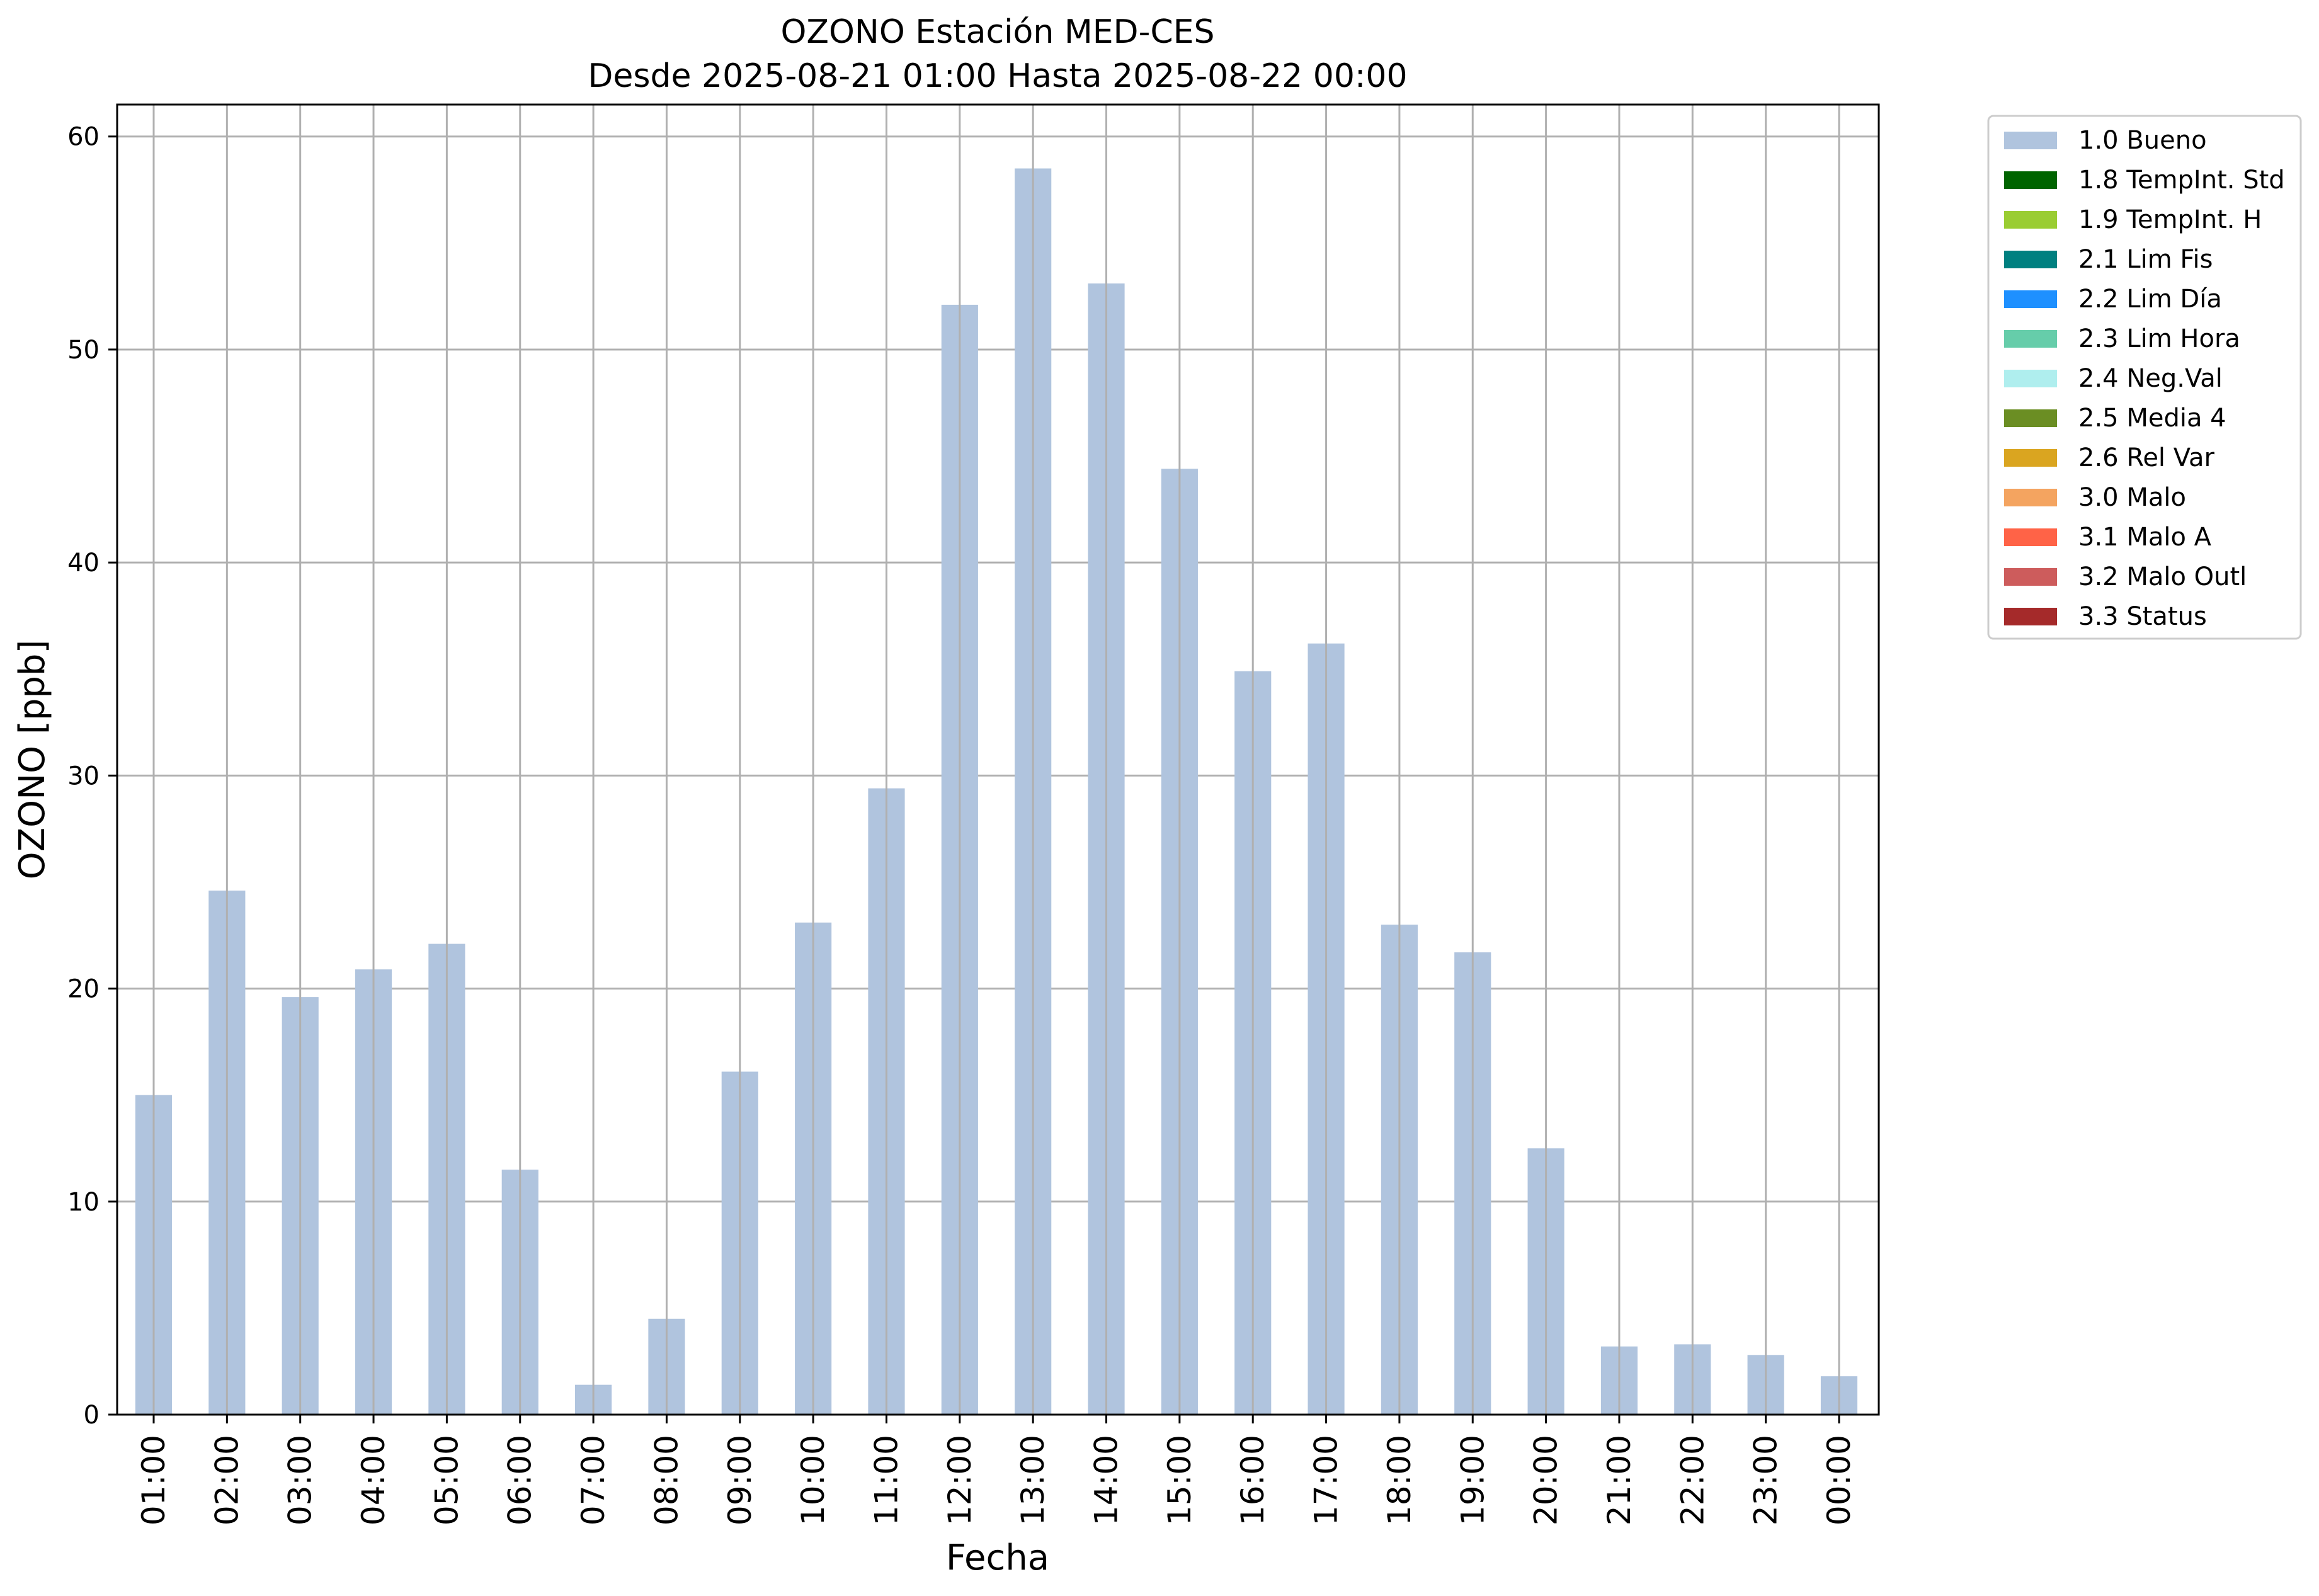 This screenshot has width=2319, height=1596. Describe the element at coordinates (2142, 140) in the screenshot. I see `legend-label: 1.0 Bueno` at that location.